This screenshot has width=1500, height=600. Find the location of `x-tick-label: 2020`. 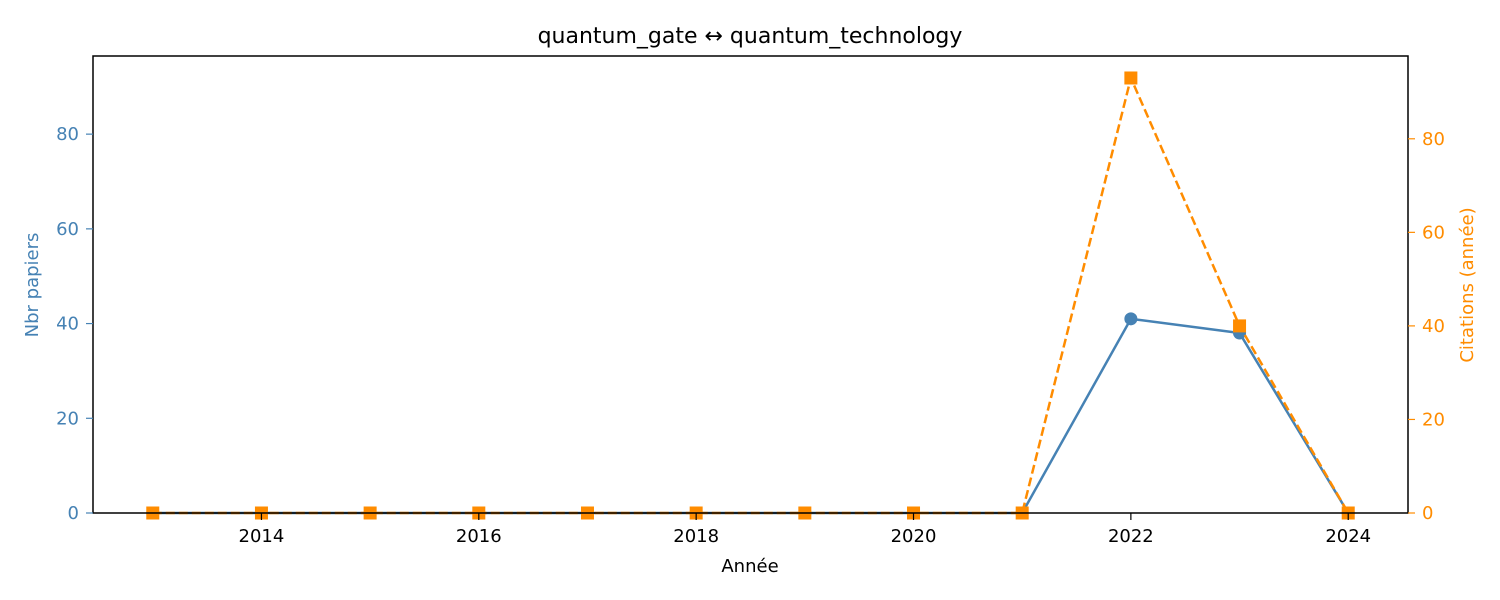

x-tick-label: 2020 is located at coordinates (914, 536).